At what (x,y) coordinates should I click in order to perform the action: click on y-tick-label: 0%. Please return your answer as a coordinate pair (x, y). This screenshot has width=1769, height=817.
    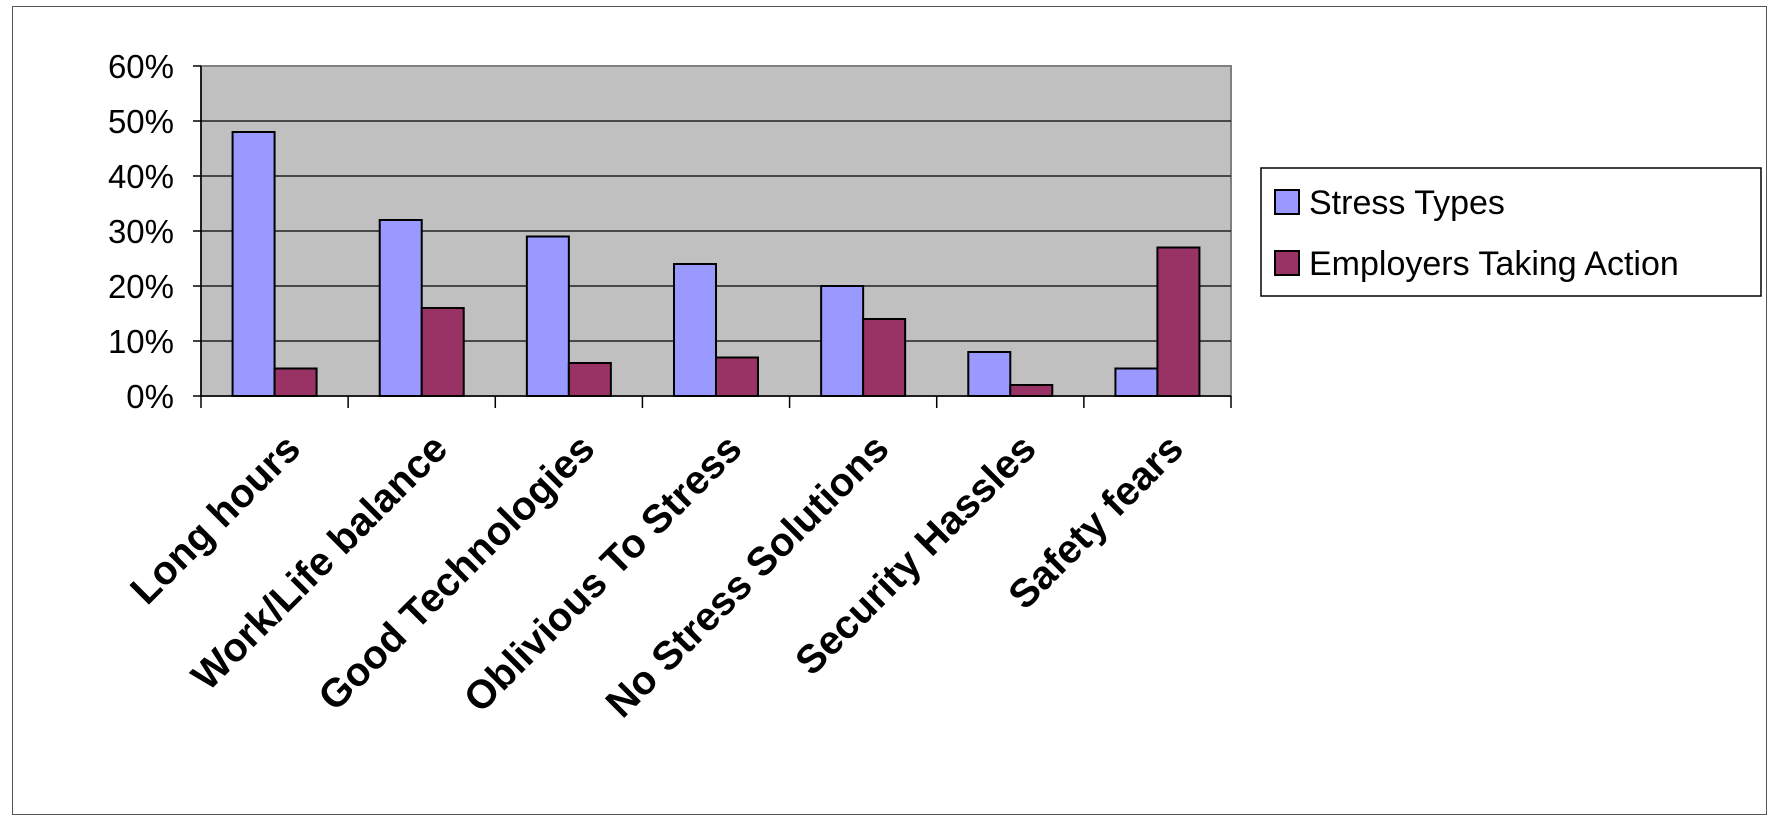
    Looking at the image, I should click on (150, 396).